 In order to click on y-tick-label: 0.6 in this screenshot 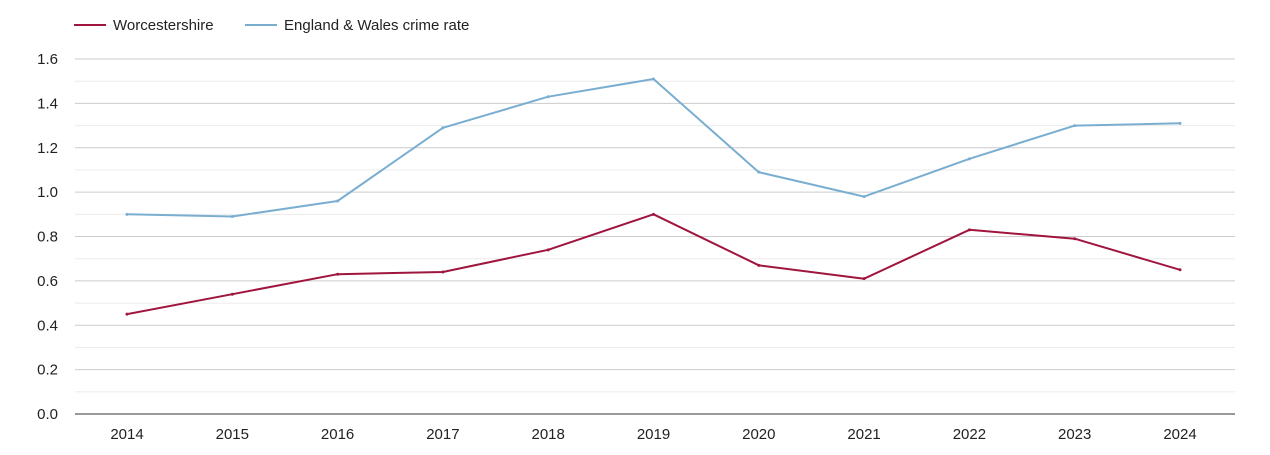, I will do `click(47, 281)`.